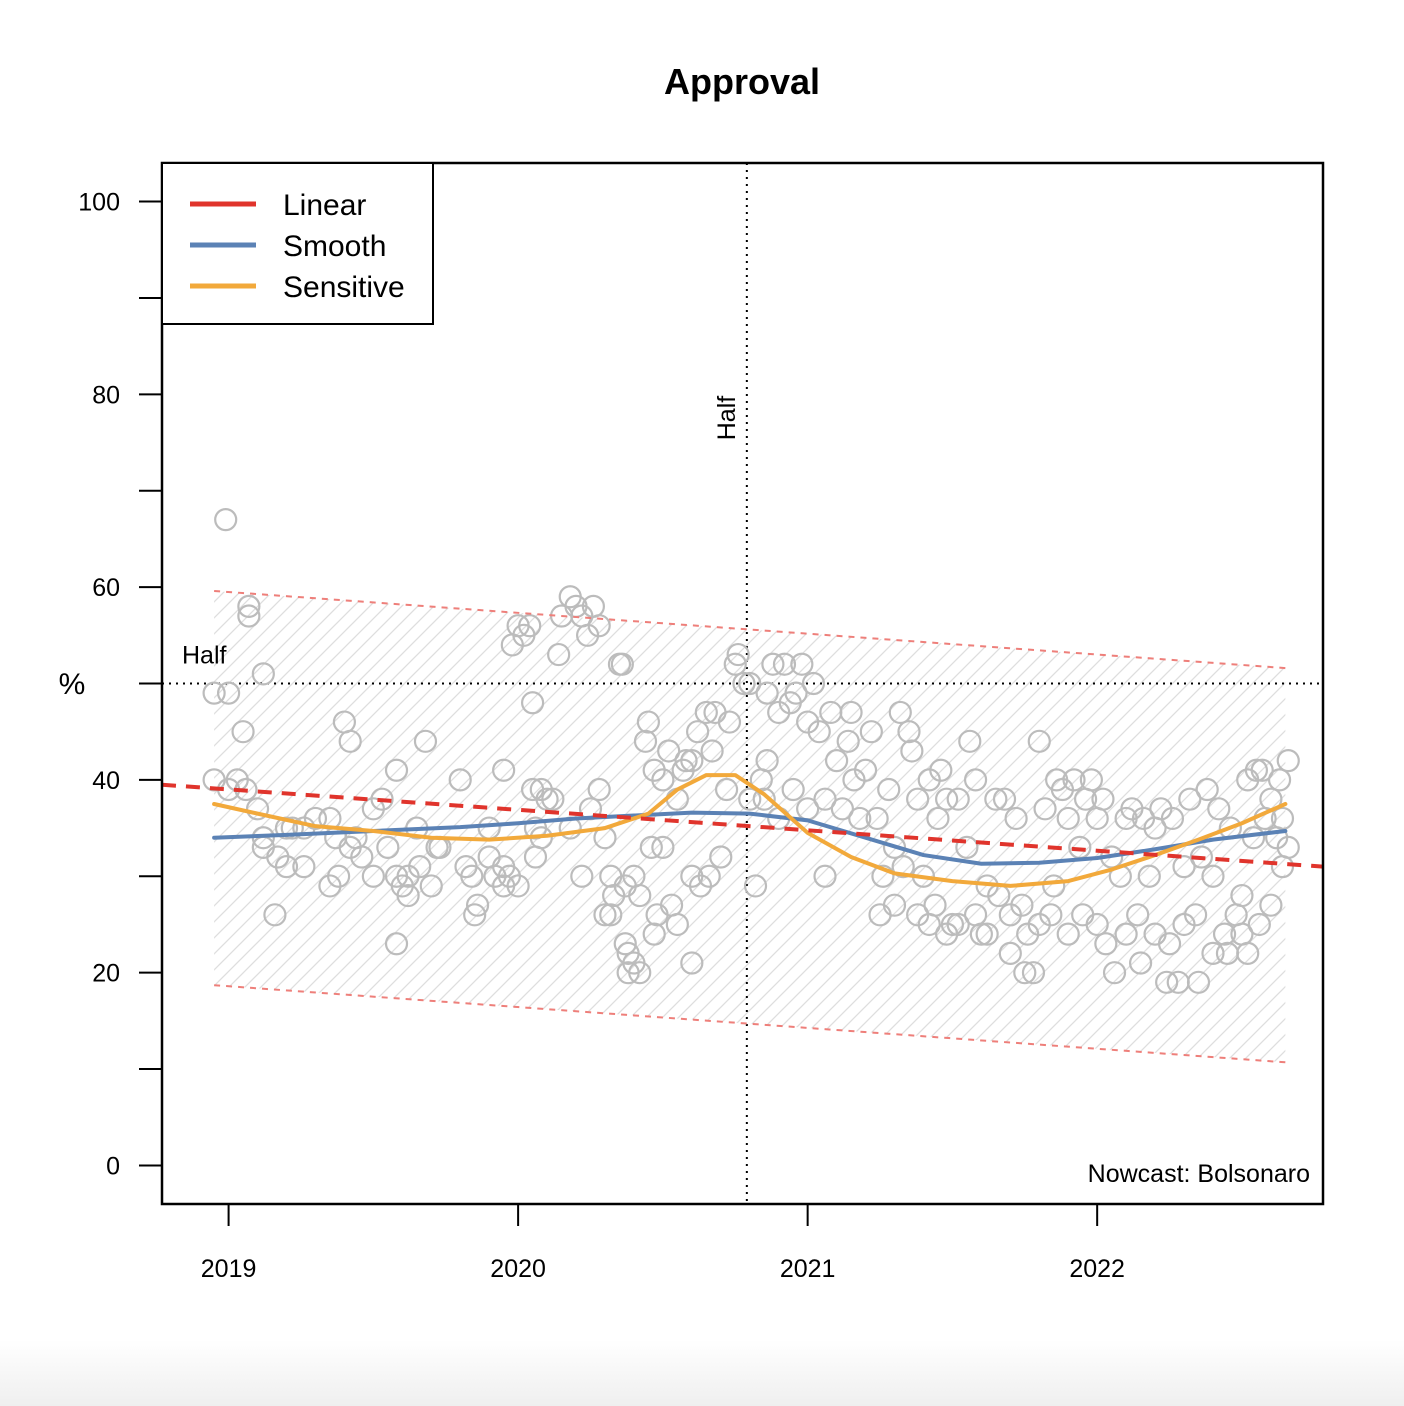 This screenshot has width=1404, height=1406. I want to click on x-tick-label: 2019, so click(229, 1269).